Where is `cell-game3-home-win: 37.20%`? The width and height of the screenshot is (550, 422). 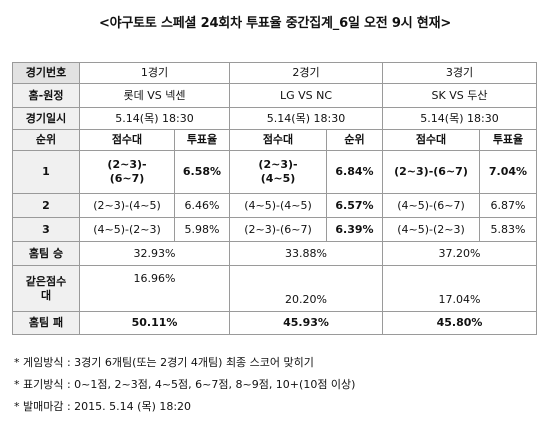
cell-game3-home-win: 37.20% is located at coordinates (459, 253).